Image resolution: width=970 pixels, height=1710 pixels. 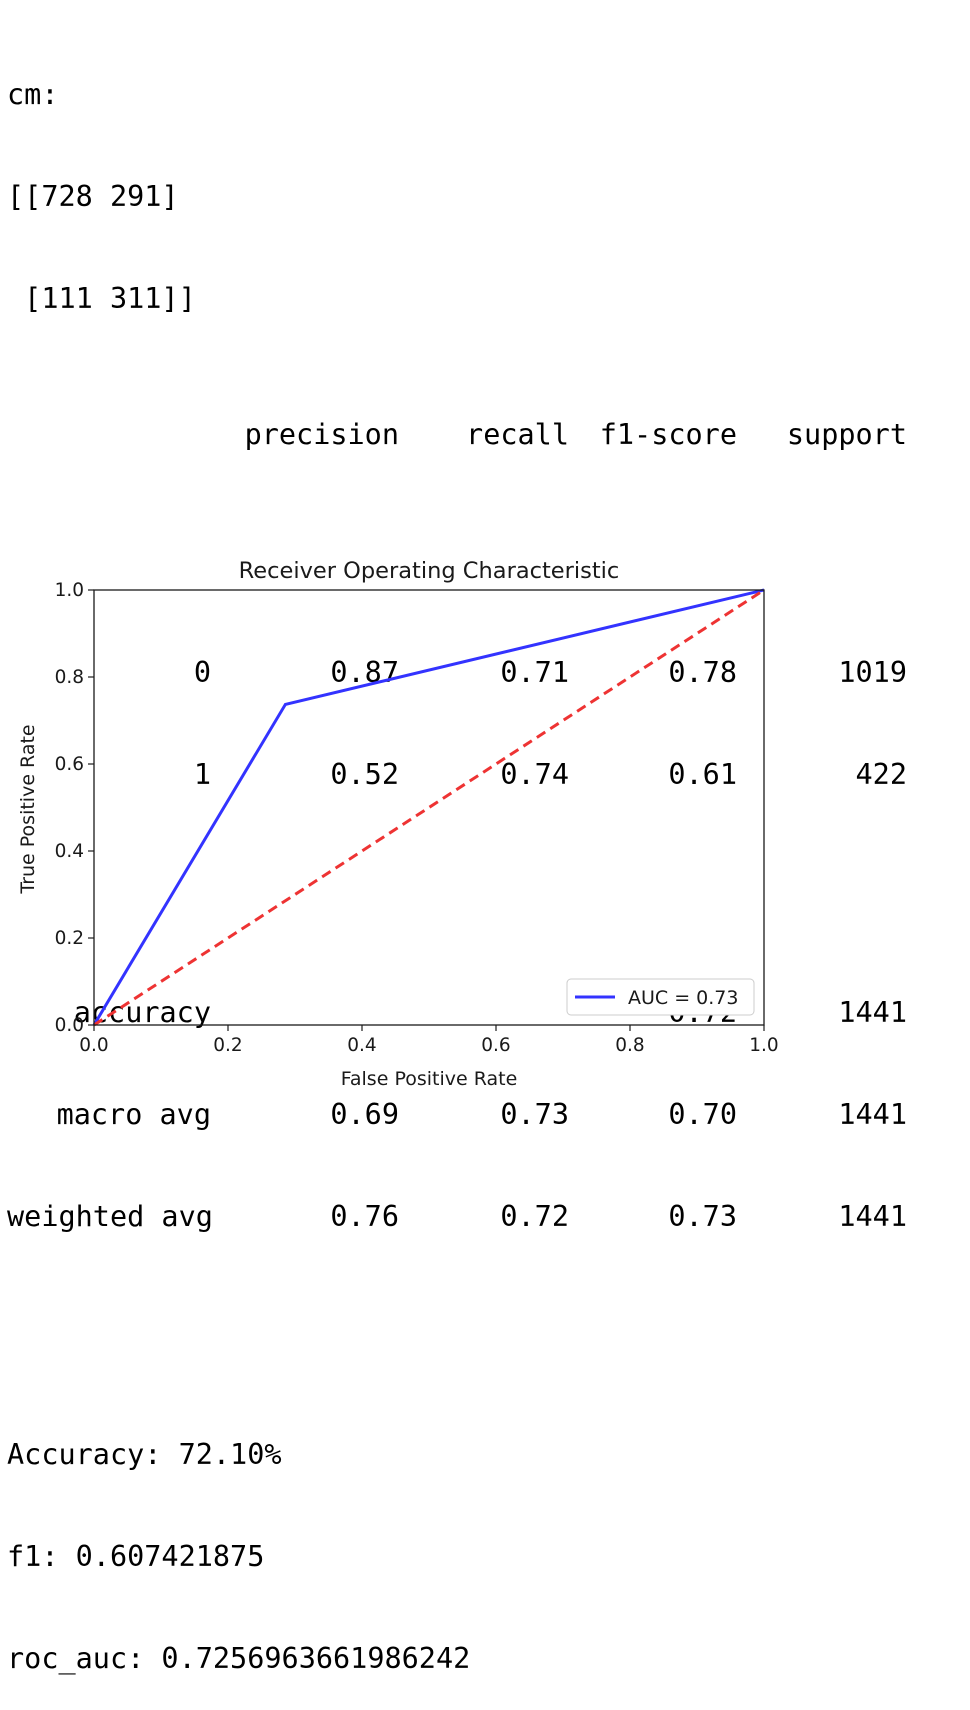 What do you see at coordinates (364, 774) in the screenshot?
I see `row-precision: 0.52` at bounding box center [364, 774].